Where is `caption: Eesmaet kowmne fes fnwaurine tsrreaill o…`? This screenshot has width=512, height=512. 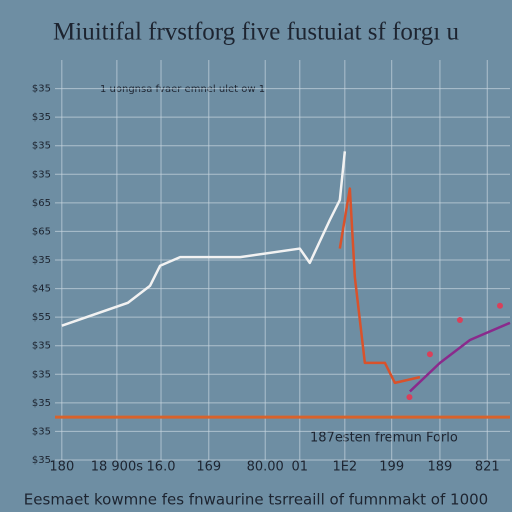 caption: Eesmaet kowmne fes fnwaurine tsrreaill o… is located at coordinates (256, 500).